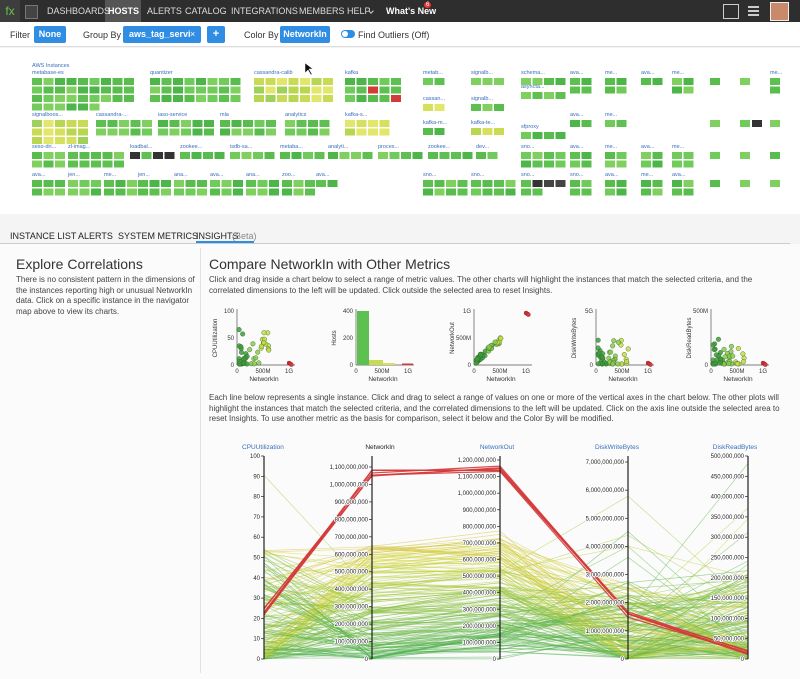 The width and height of the screenshot is (800, 679). I want to click on avatar, so click(779, 11).